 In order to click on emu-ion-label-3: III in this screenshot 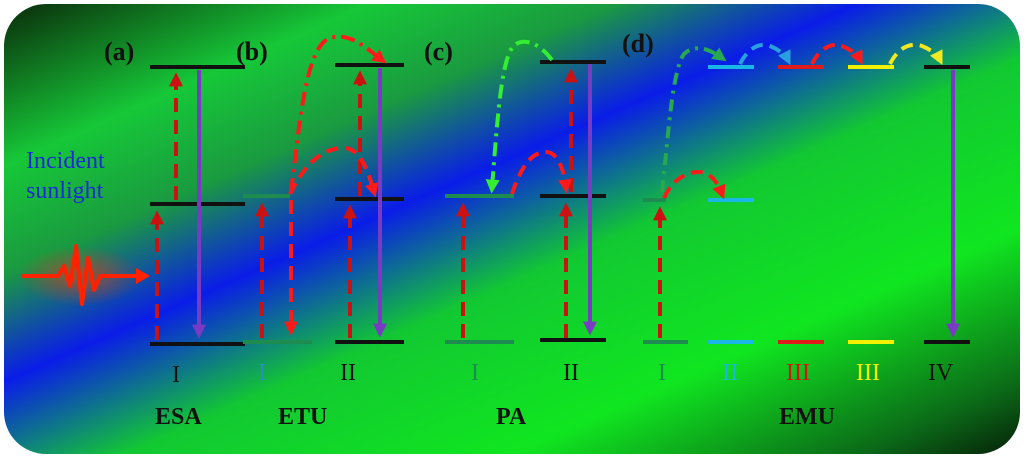, I will do `click(798, 373)`.